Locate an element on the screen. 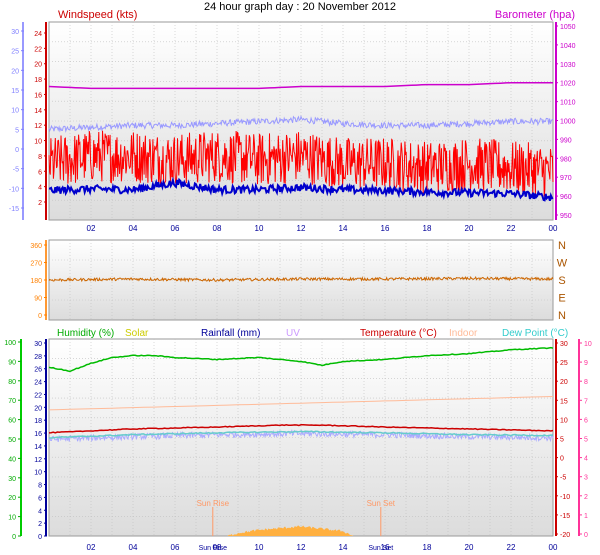  wind-outer-tick: 15 is located at coordinates (15, 91).